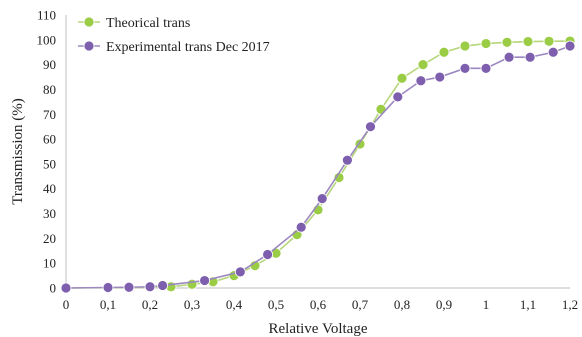  I want to click on y-tick-label: 50, so click(49, 163).